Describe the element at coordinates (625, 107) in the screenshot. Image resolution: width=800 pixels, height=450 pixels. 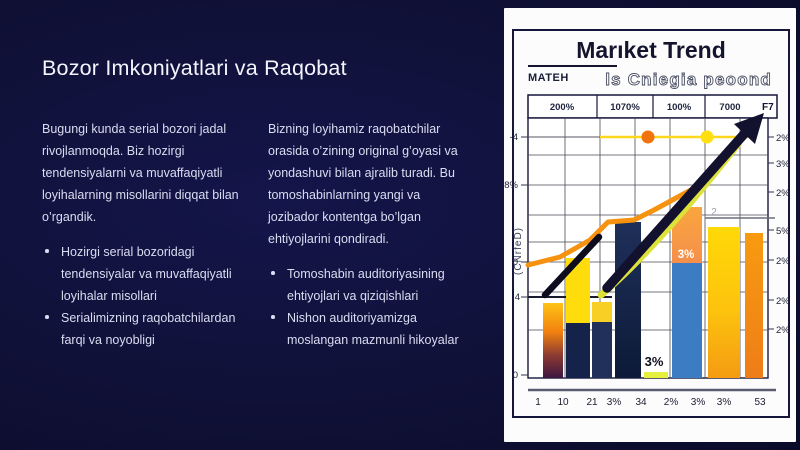
I see `header-cell: 1070%` at that location.